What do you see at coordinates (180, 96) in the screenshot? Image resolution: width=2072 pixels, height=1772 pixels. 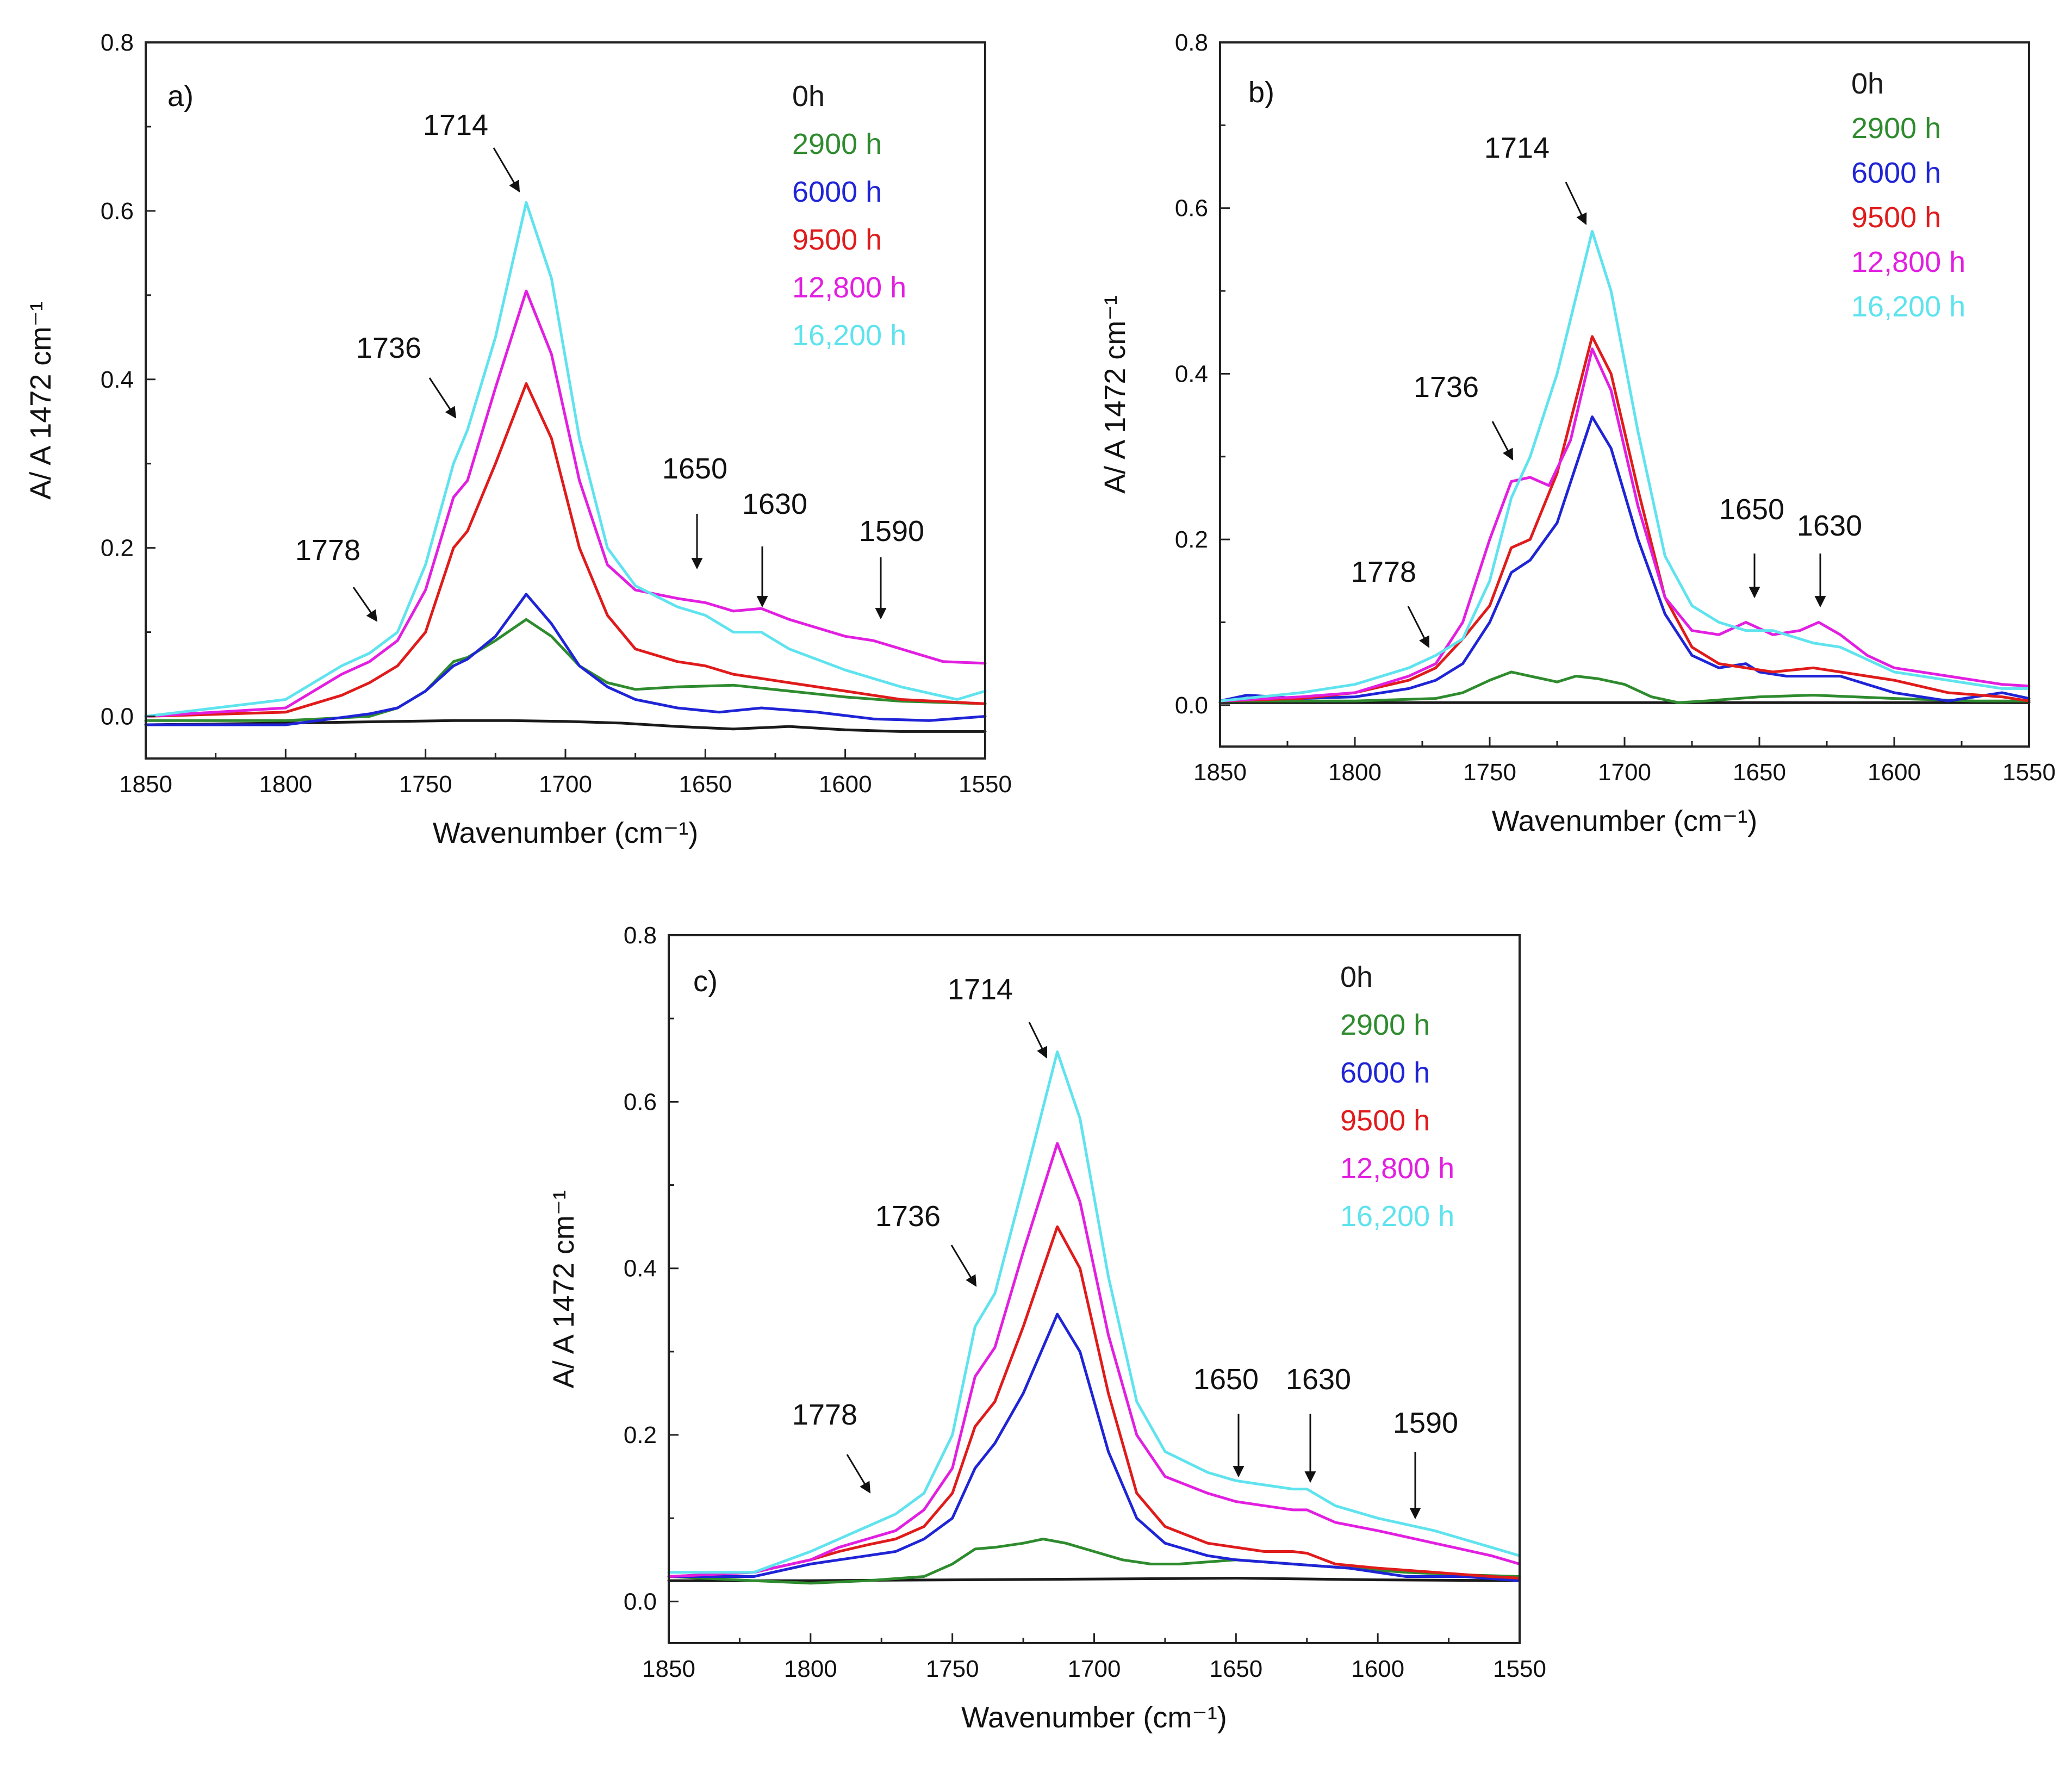 I see `panel-label: a)` at bounding box center [180, 96].